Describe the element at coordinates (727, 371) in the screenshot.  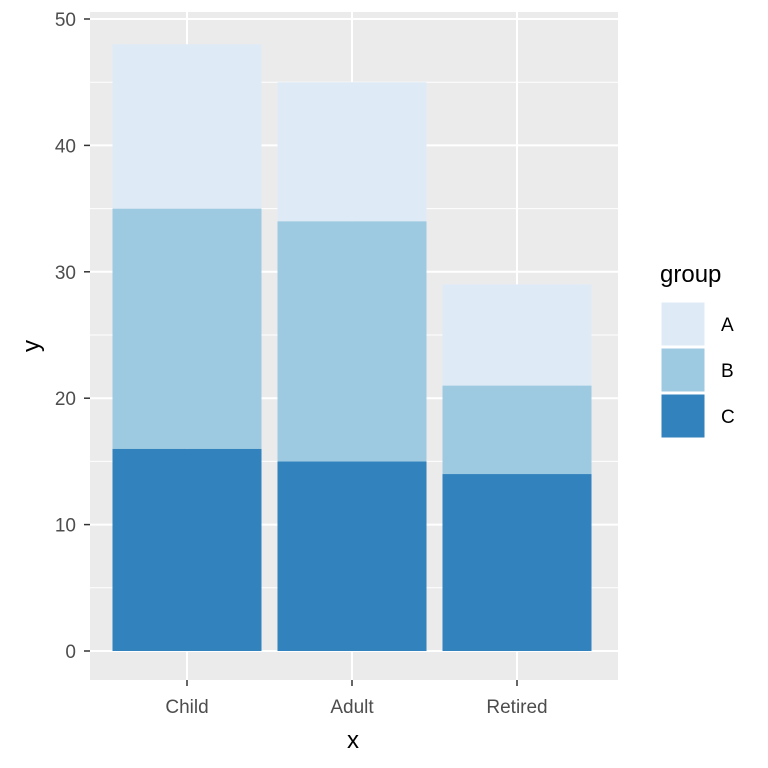
I see `legend-label: B` at that location.